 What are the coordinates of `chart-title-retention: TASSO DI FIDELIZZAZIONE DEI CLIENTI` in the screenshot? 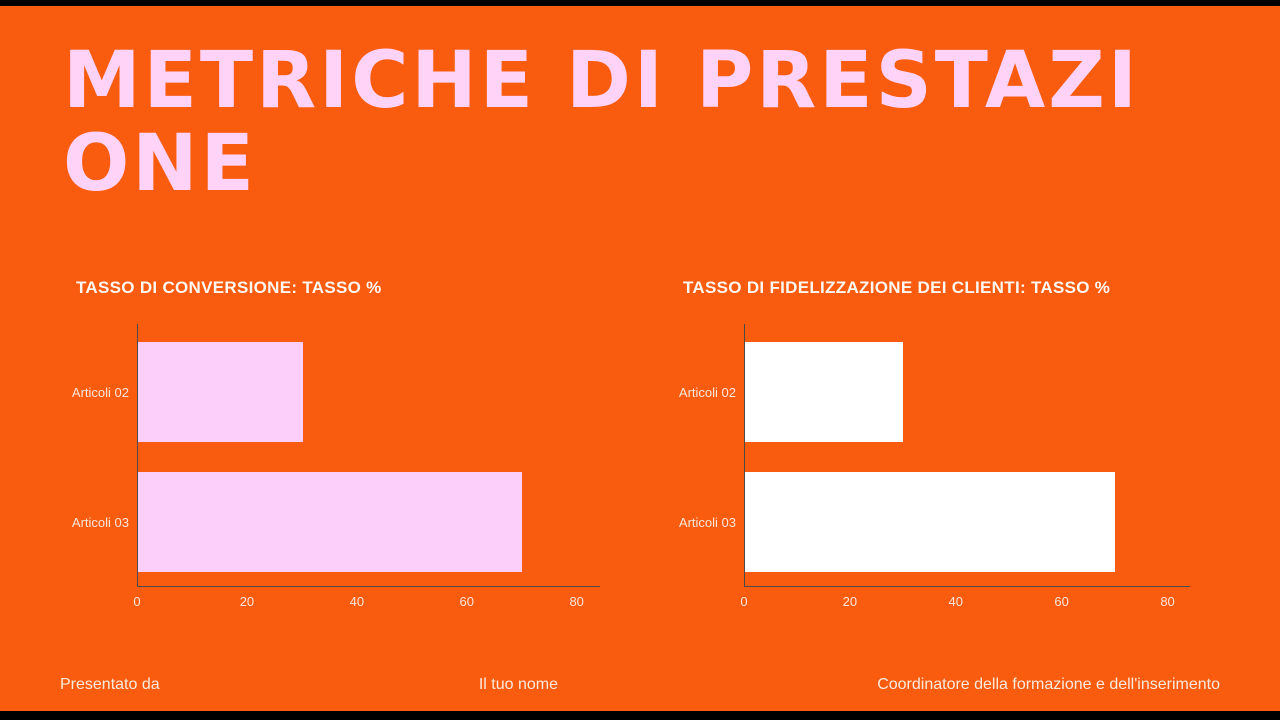 It's located at (897, 287).